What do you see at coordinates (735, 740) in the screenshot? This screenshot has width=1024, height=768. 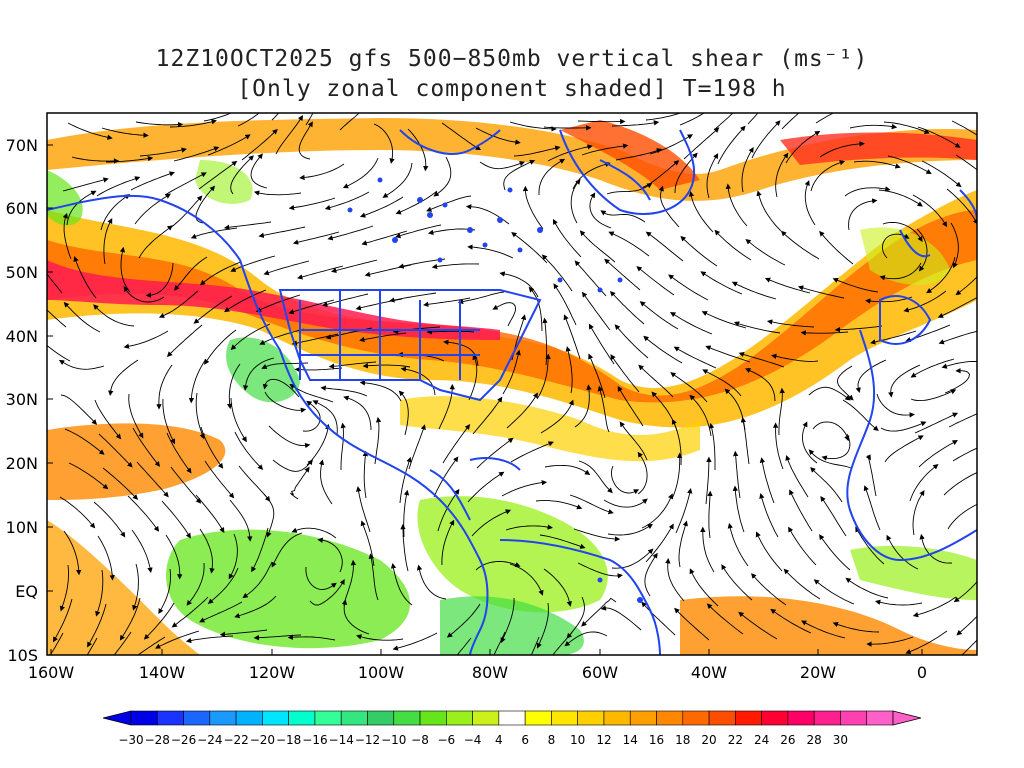 I see `colorbar-label: 22` at bounding box center [735, 740].